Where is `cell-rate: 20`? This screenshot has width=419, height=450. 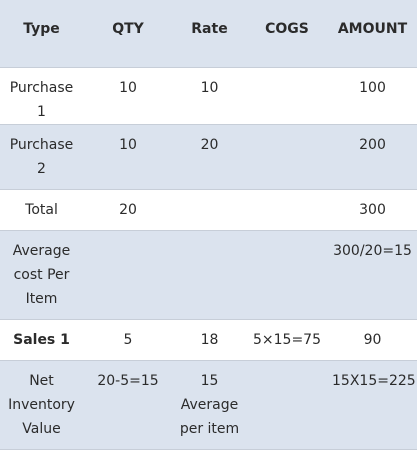
cell-rate: 20 is located at coordinates (209, 157).